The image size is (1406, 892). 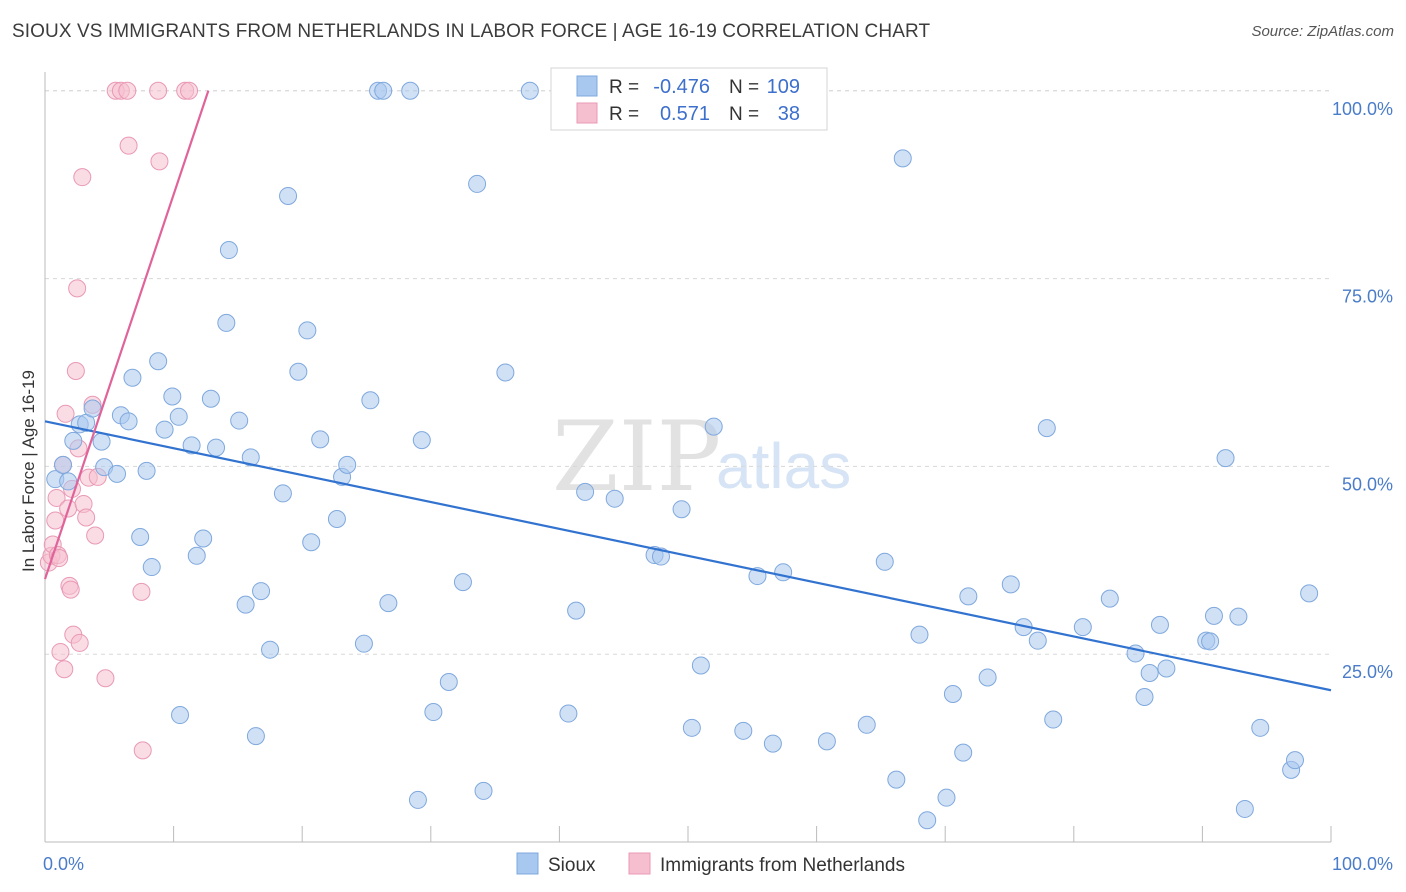 What do you see at coordinates (744, 114) in the screenshot?
I see `legend-n-label-netherlands: N =` at bounding box center [744, 114].